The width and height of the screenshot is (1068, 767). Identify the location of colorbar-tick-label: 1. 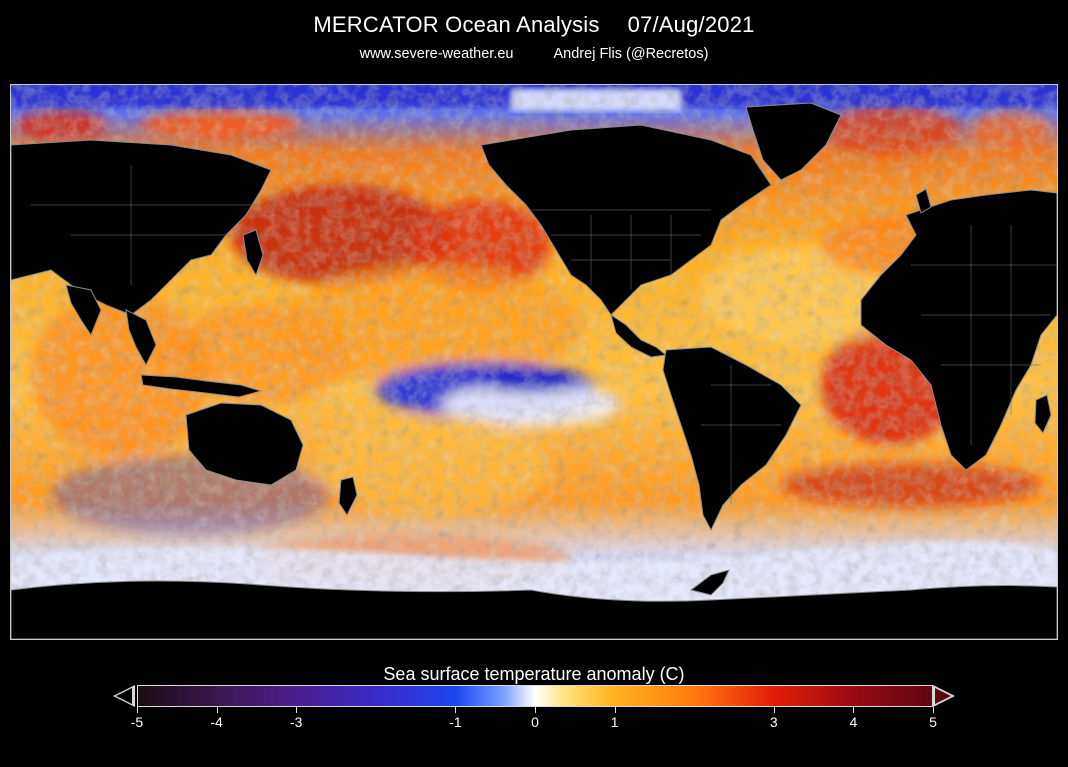
(614, 722).